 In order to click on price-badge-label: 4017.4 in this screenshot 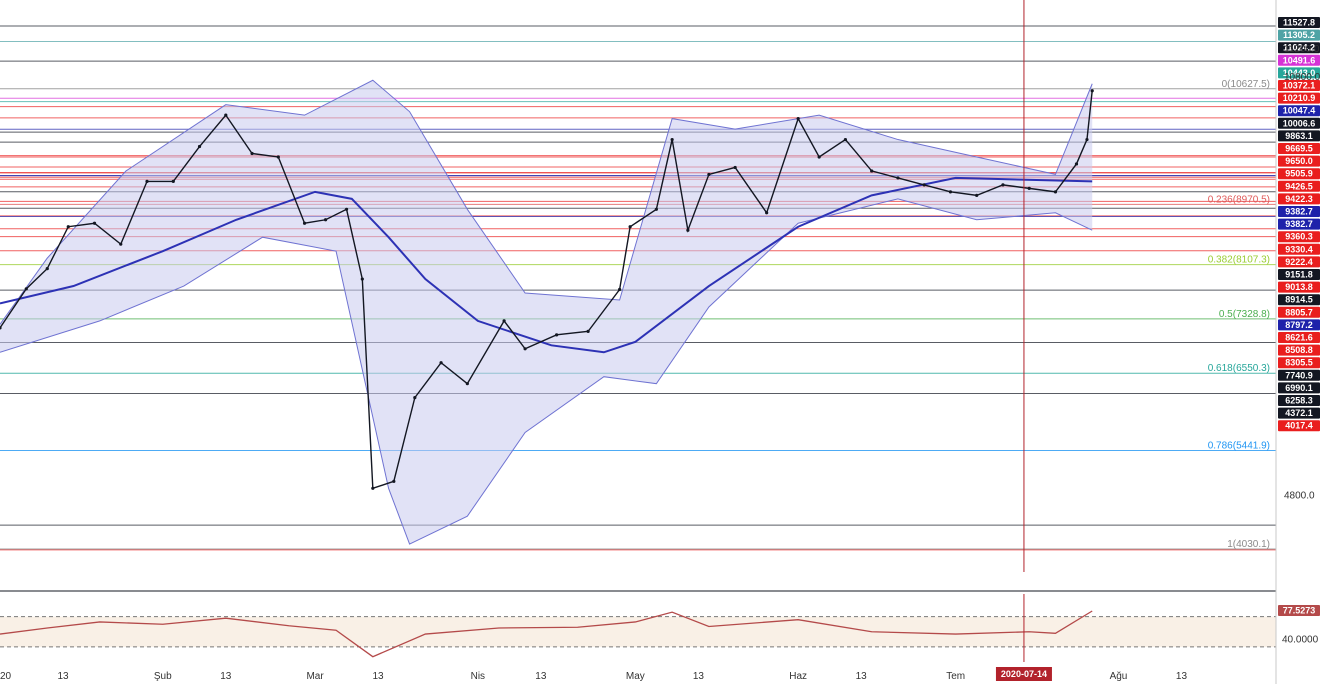, I will do `click(1299, 426)`.